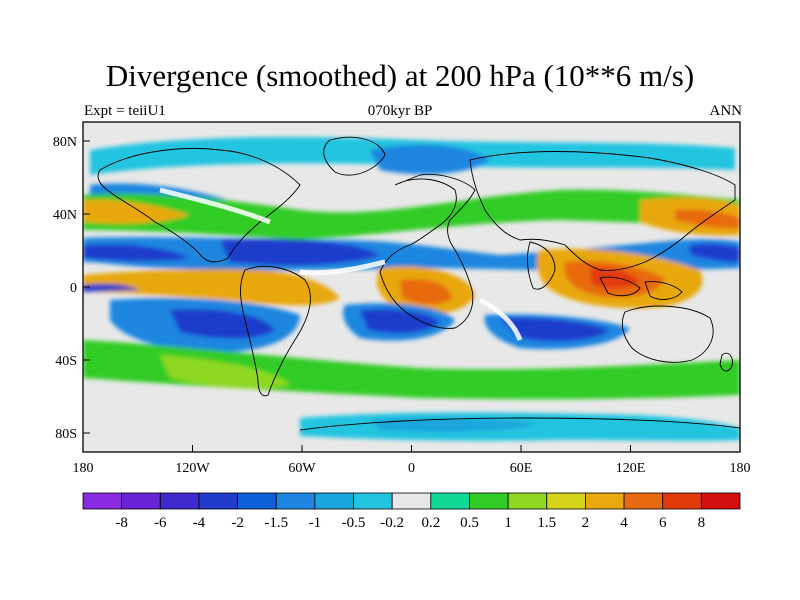 This screenshot has width=800, height=600. What do you see at coordinates (65, 215) in the screenshot?
I see `lat-tick-label: 40N` at bounding box center [65, 215].